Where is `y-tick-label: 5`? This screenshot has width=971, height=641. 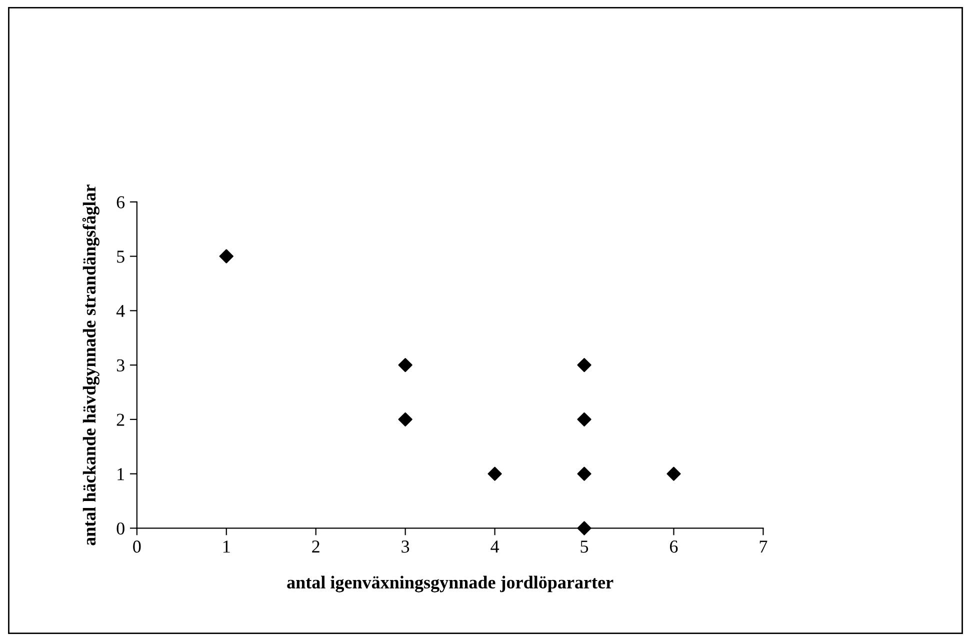
y-tick-label: 5 is located at coordinates (120, 256).